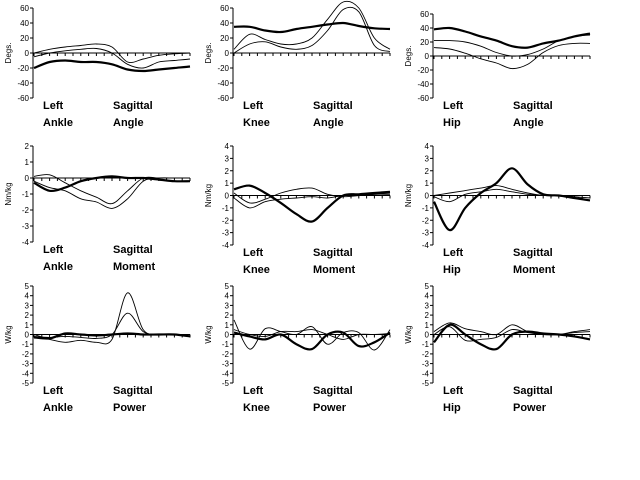 The image size is (640, 480). What do you see at coordinates (427, 286) in the screenshot?
I see `y-tick-label: 5` at bounding box center [427, 286].